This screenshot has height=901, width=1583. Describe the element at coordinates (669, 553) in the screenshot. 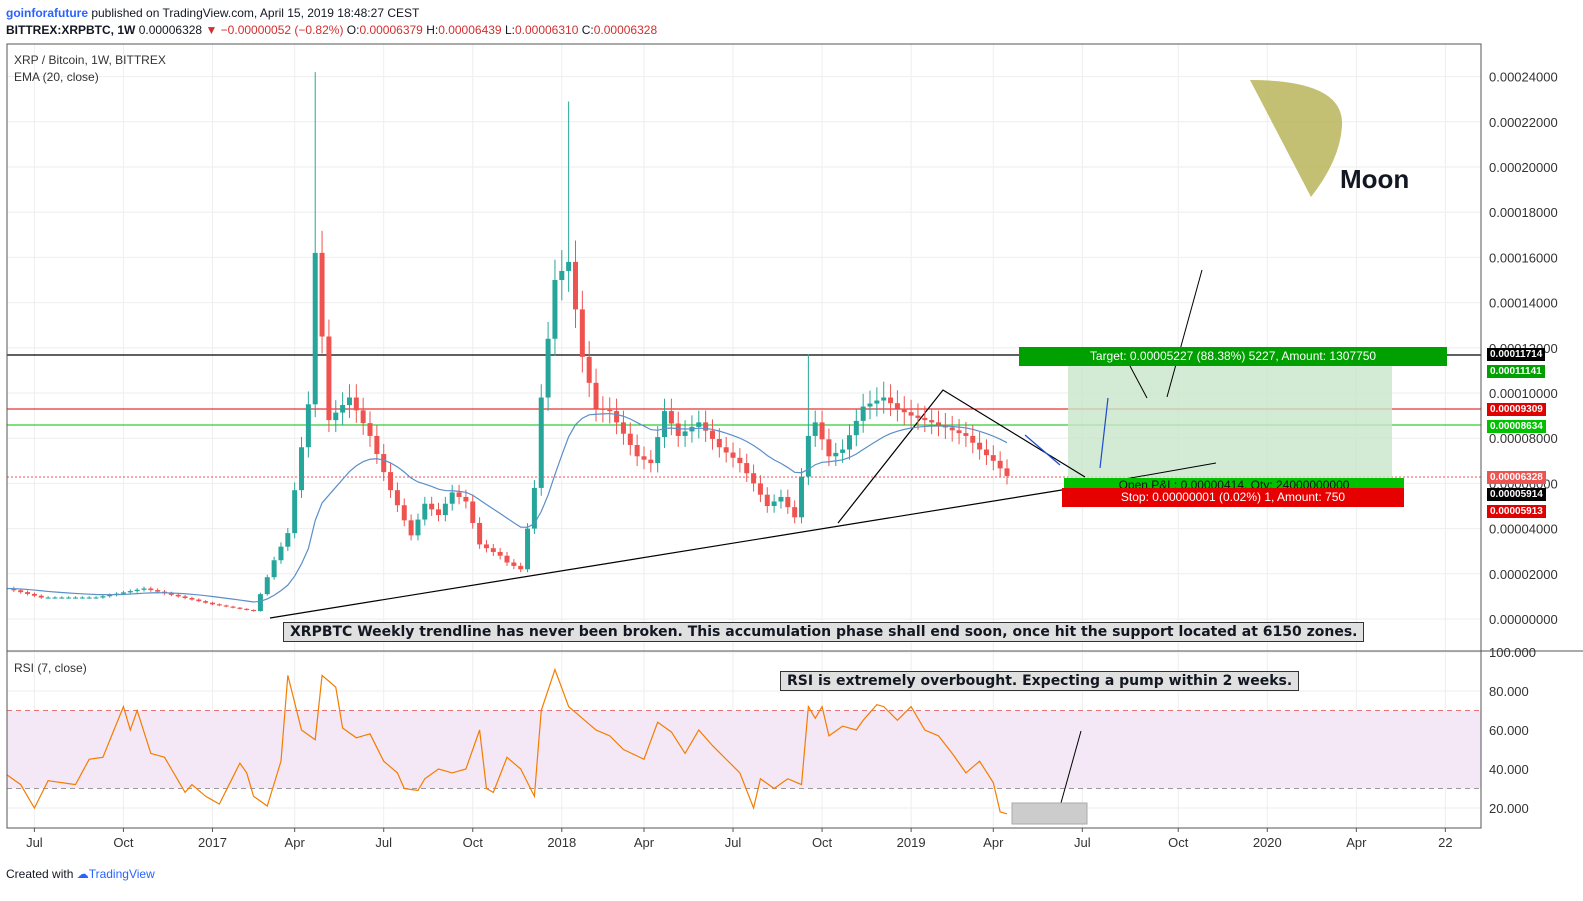

I see `support-trendline` at that location.